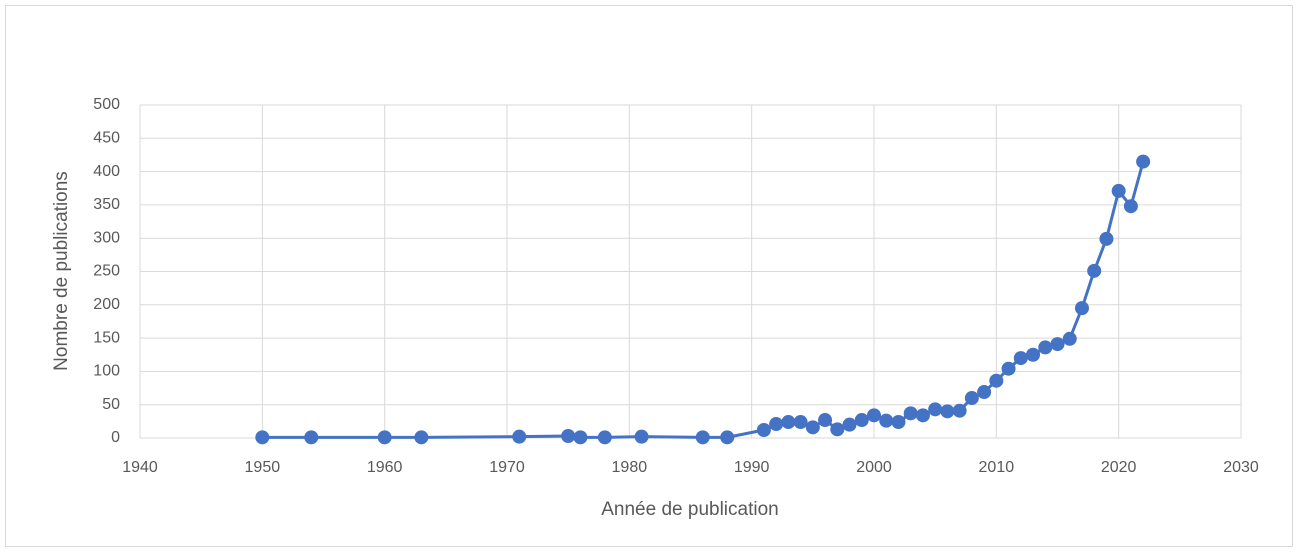 This screenshot has width=1298, height=552. Describe the element at coordinates (106, 204) in the screenshot. I see `y-tick-label: 350` at that location.